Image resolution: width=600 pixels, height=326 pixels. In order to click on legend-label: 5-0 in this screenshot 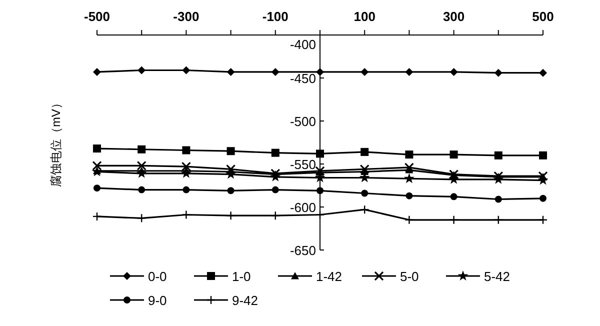, I will do `click(409, 276)`.